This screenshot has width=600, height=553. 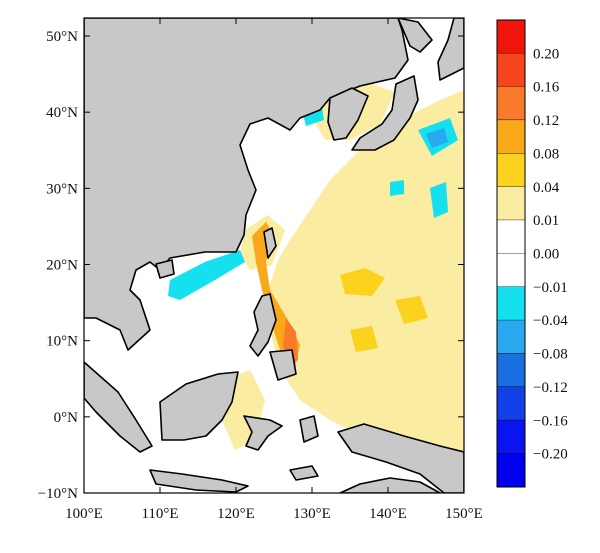 What do you see at coordinates (415, 35) in the screenshot?
I see `japan-hokkaido` at bounding box center [415, 35].